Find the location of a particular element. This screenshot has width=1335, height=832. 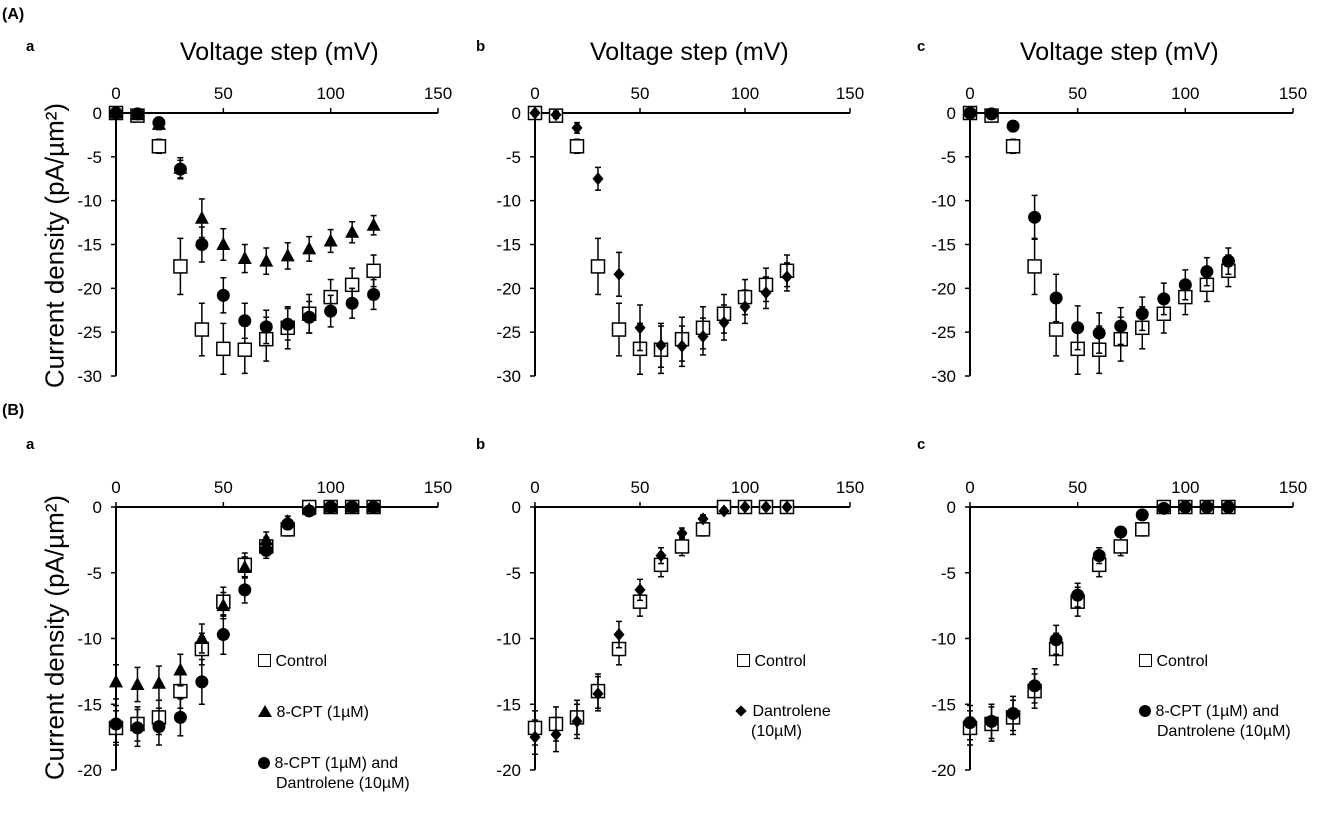

legend-combo-row-2: Dantrolene (10µM) is located at coordinates (1224, 732).